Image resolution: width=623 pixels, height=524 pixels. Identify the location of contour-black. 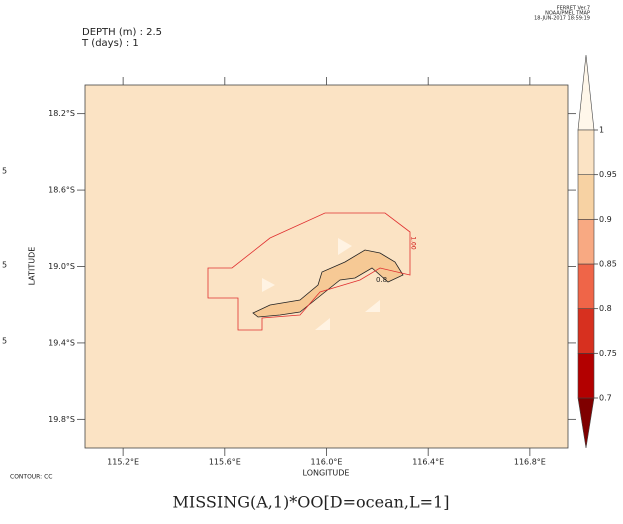
(328, 283).